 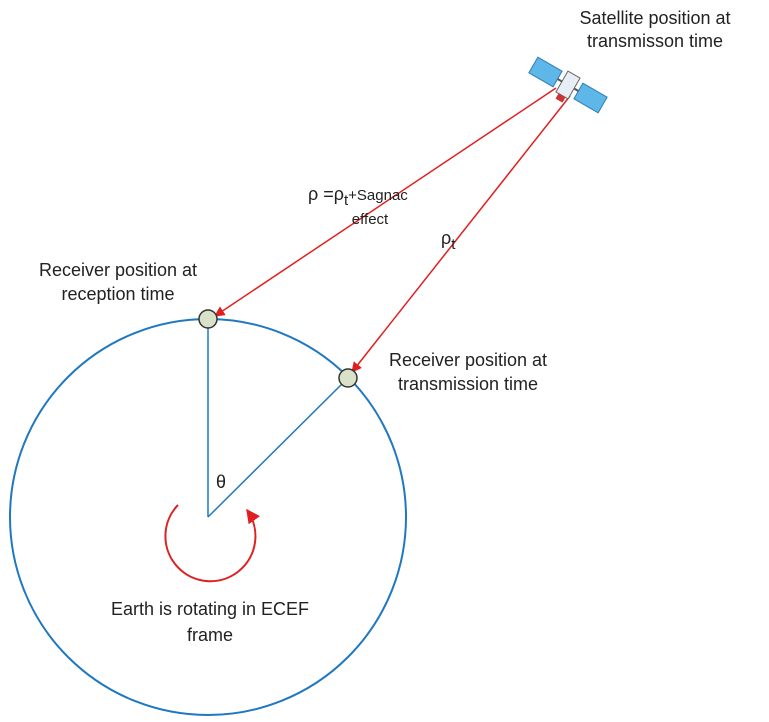 What do you see at coordinates (654, 29) in the screenshot?
I see `satellite-label: Satellite position at transmisson time` at bounding box center [654, 29].